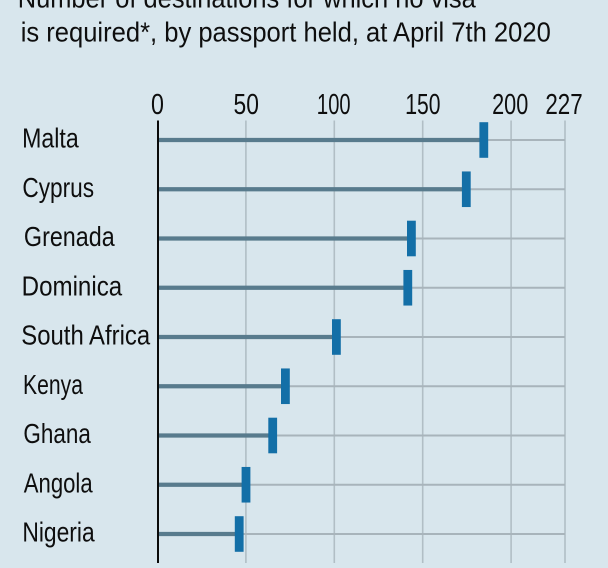 This screenshot has height=568, width=608. What do you see at coordinates (58, 483) in the screenshot?
I see `svg-text: Angola` at bounding box center [58, 483].